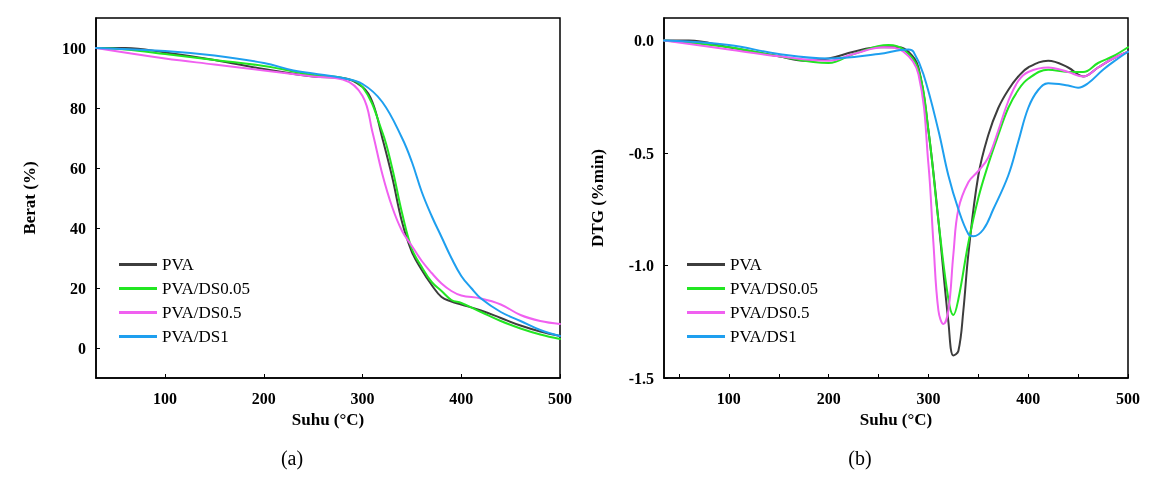 The height and width of the screenshot is (479, 1153). What do you see at coordinates (641, 153) in the screenshot?
I see `y-tick-label: -0.5` at bounding box center [641, 153].